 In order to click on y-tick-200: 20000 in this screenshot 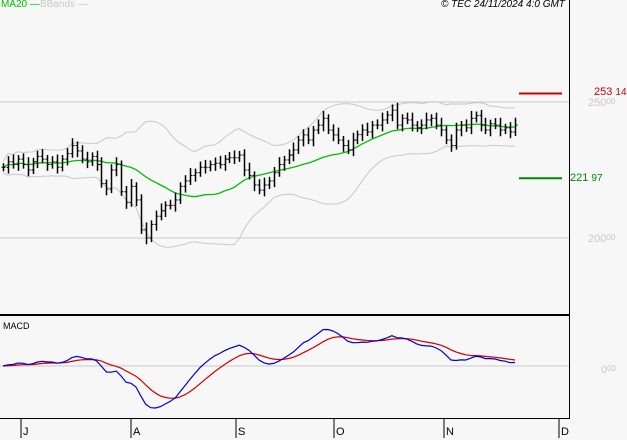, I will do `click(601, 239)`.